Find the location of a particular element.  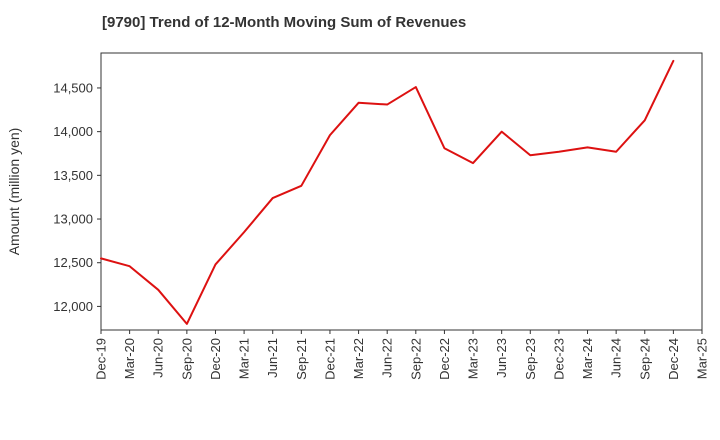

x-tick-label: Mar-20 is located at coordinates (129, 358).